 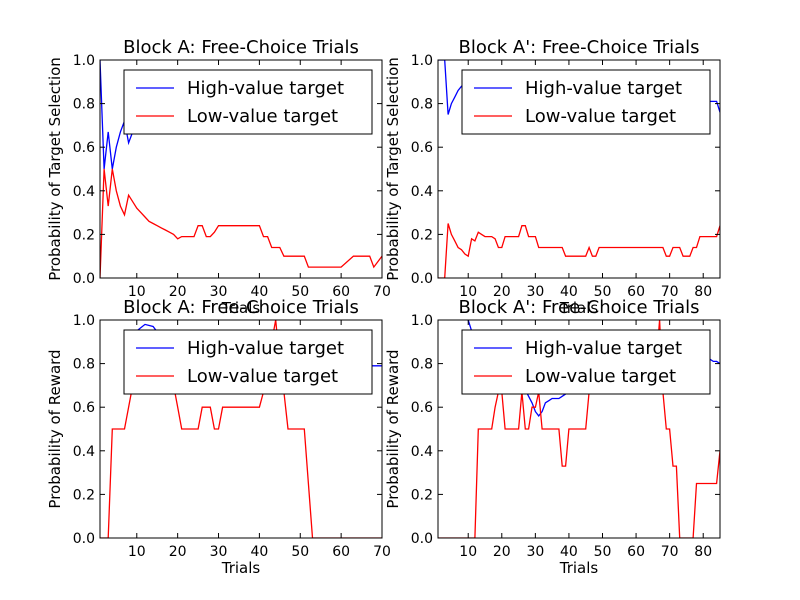 I want to click on series-line-high-value, so click(x=579, y=87).